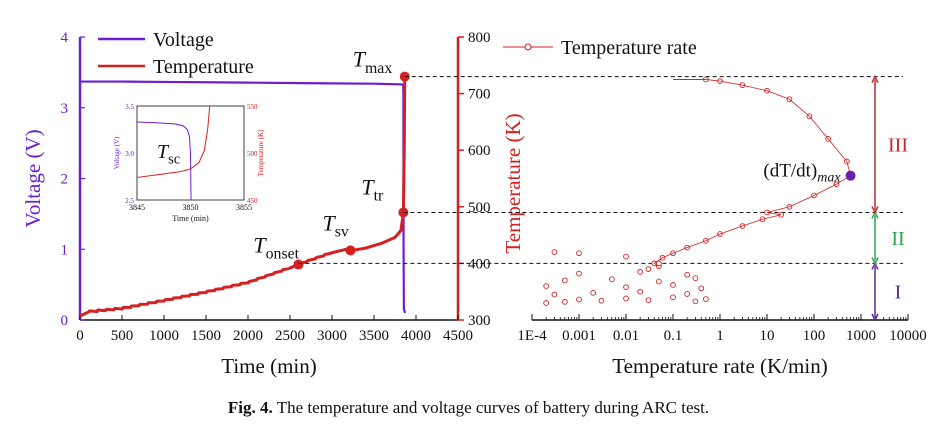 The height and width of the screenshot is (443, 937). Describe the element at coordinates (528, 47) in the screenshot. I see `rate-legend-swatch-marker` at that location.